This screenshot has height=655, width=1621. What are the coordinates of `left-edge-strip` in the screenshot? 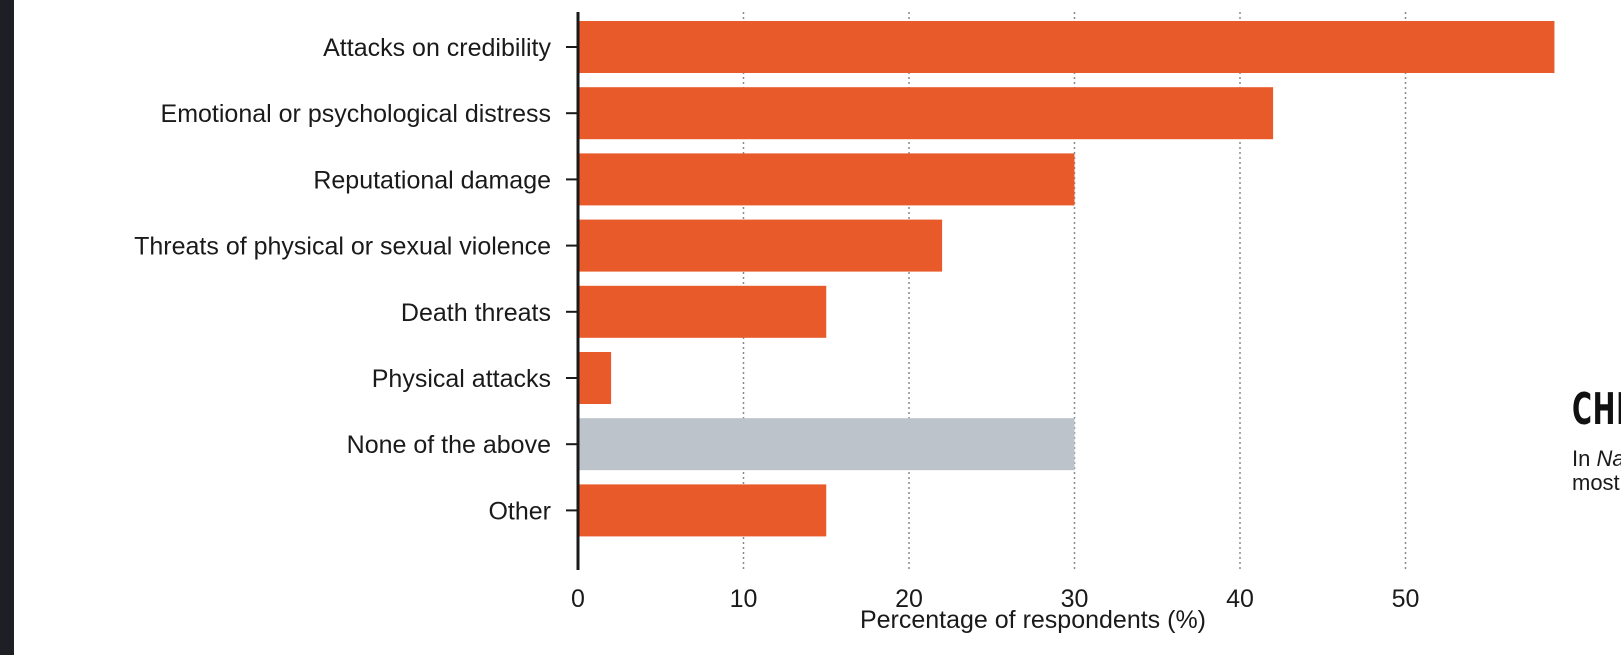 It's located at (7, 327).